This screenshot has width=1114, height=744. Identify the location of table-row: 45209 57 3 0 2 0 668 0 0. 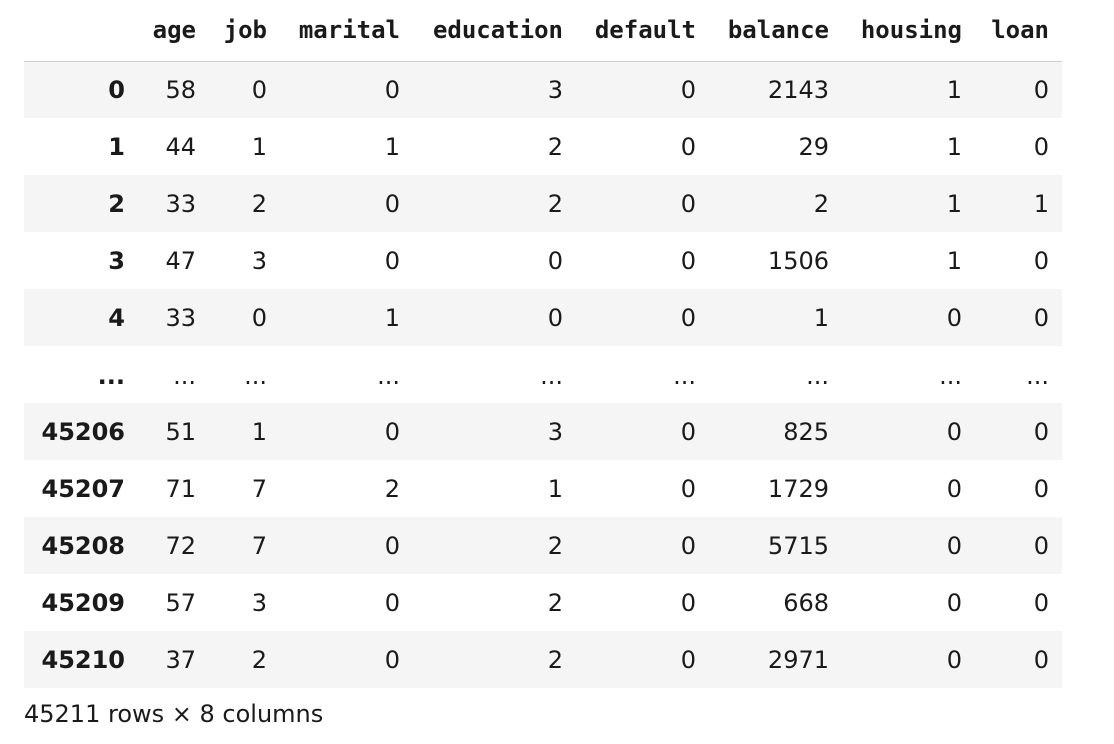
(543, 602).